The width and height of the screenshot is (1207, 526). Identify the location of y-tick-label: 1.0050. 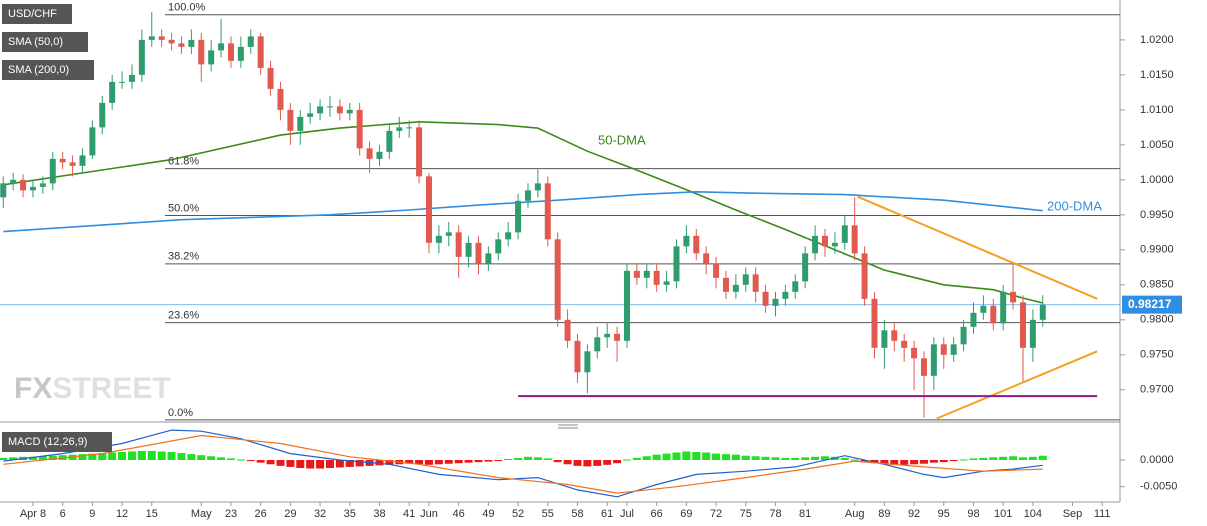
(1157, 145).